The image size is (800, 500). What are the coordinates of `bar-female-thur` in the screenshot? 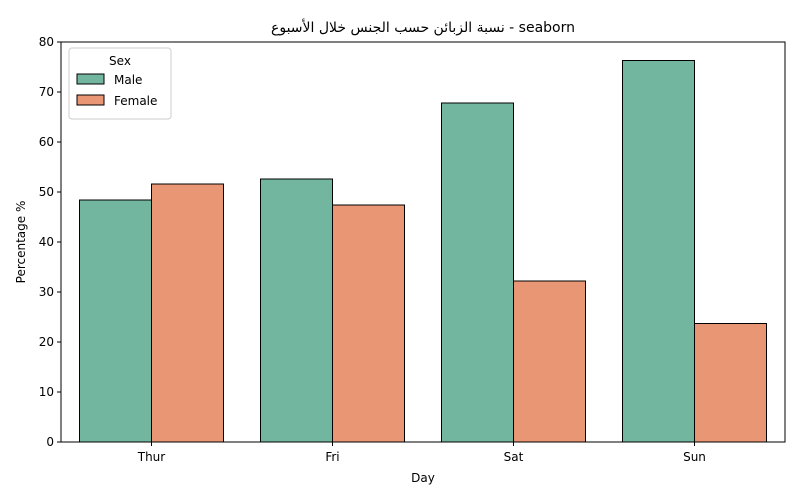 It's located at (187, 313).